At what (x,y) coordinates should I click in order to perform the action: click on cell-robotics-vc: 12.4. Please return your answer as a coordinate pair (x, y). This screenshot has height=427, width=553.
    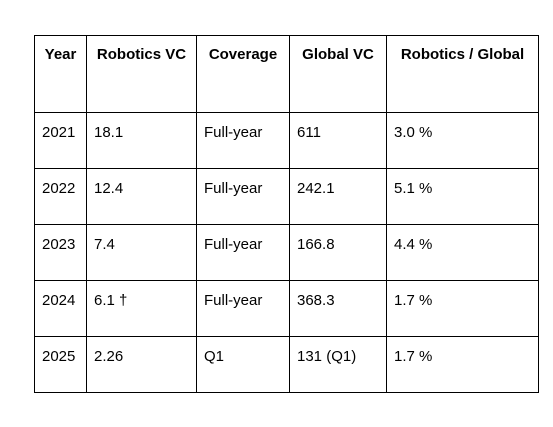
    Looking at the image, I should click on (141, 196).